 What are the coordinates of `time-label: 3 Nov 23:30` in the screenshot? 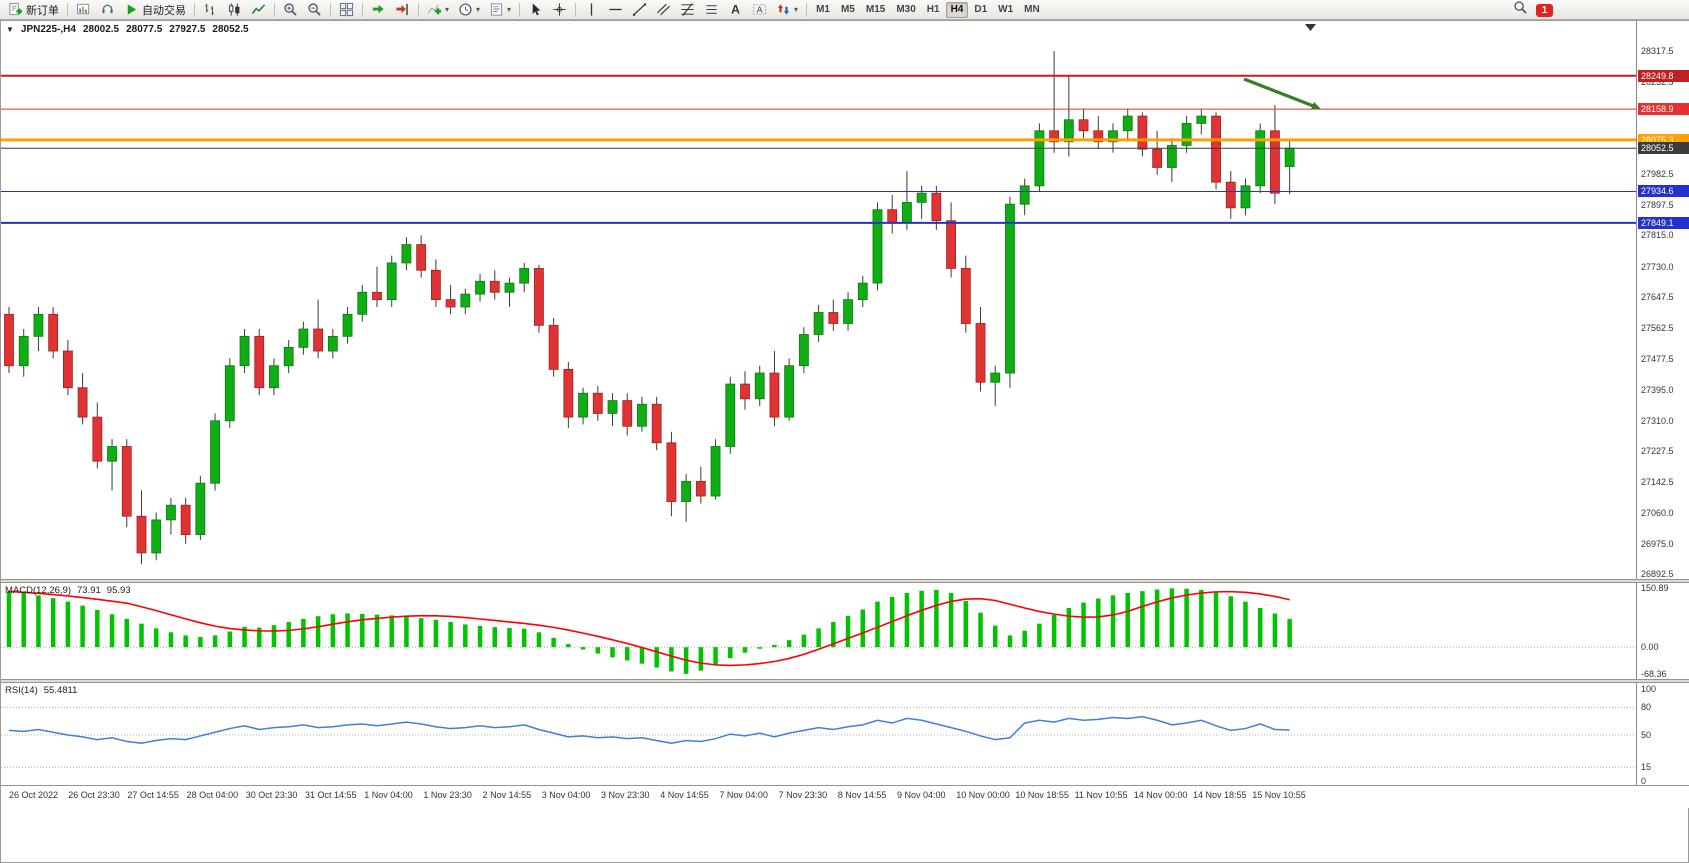 It's located at (625, 795).